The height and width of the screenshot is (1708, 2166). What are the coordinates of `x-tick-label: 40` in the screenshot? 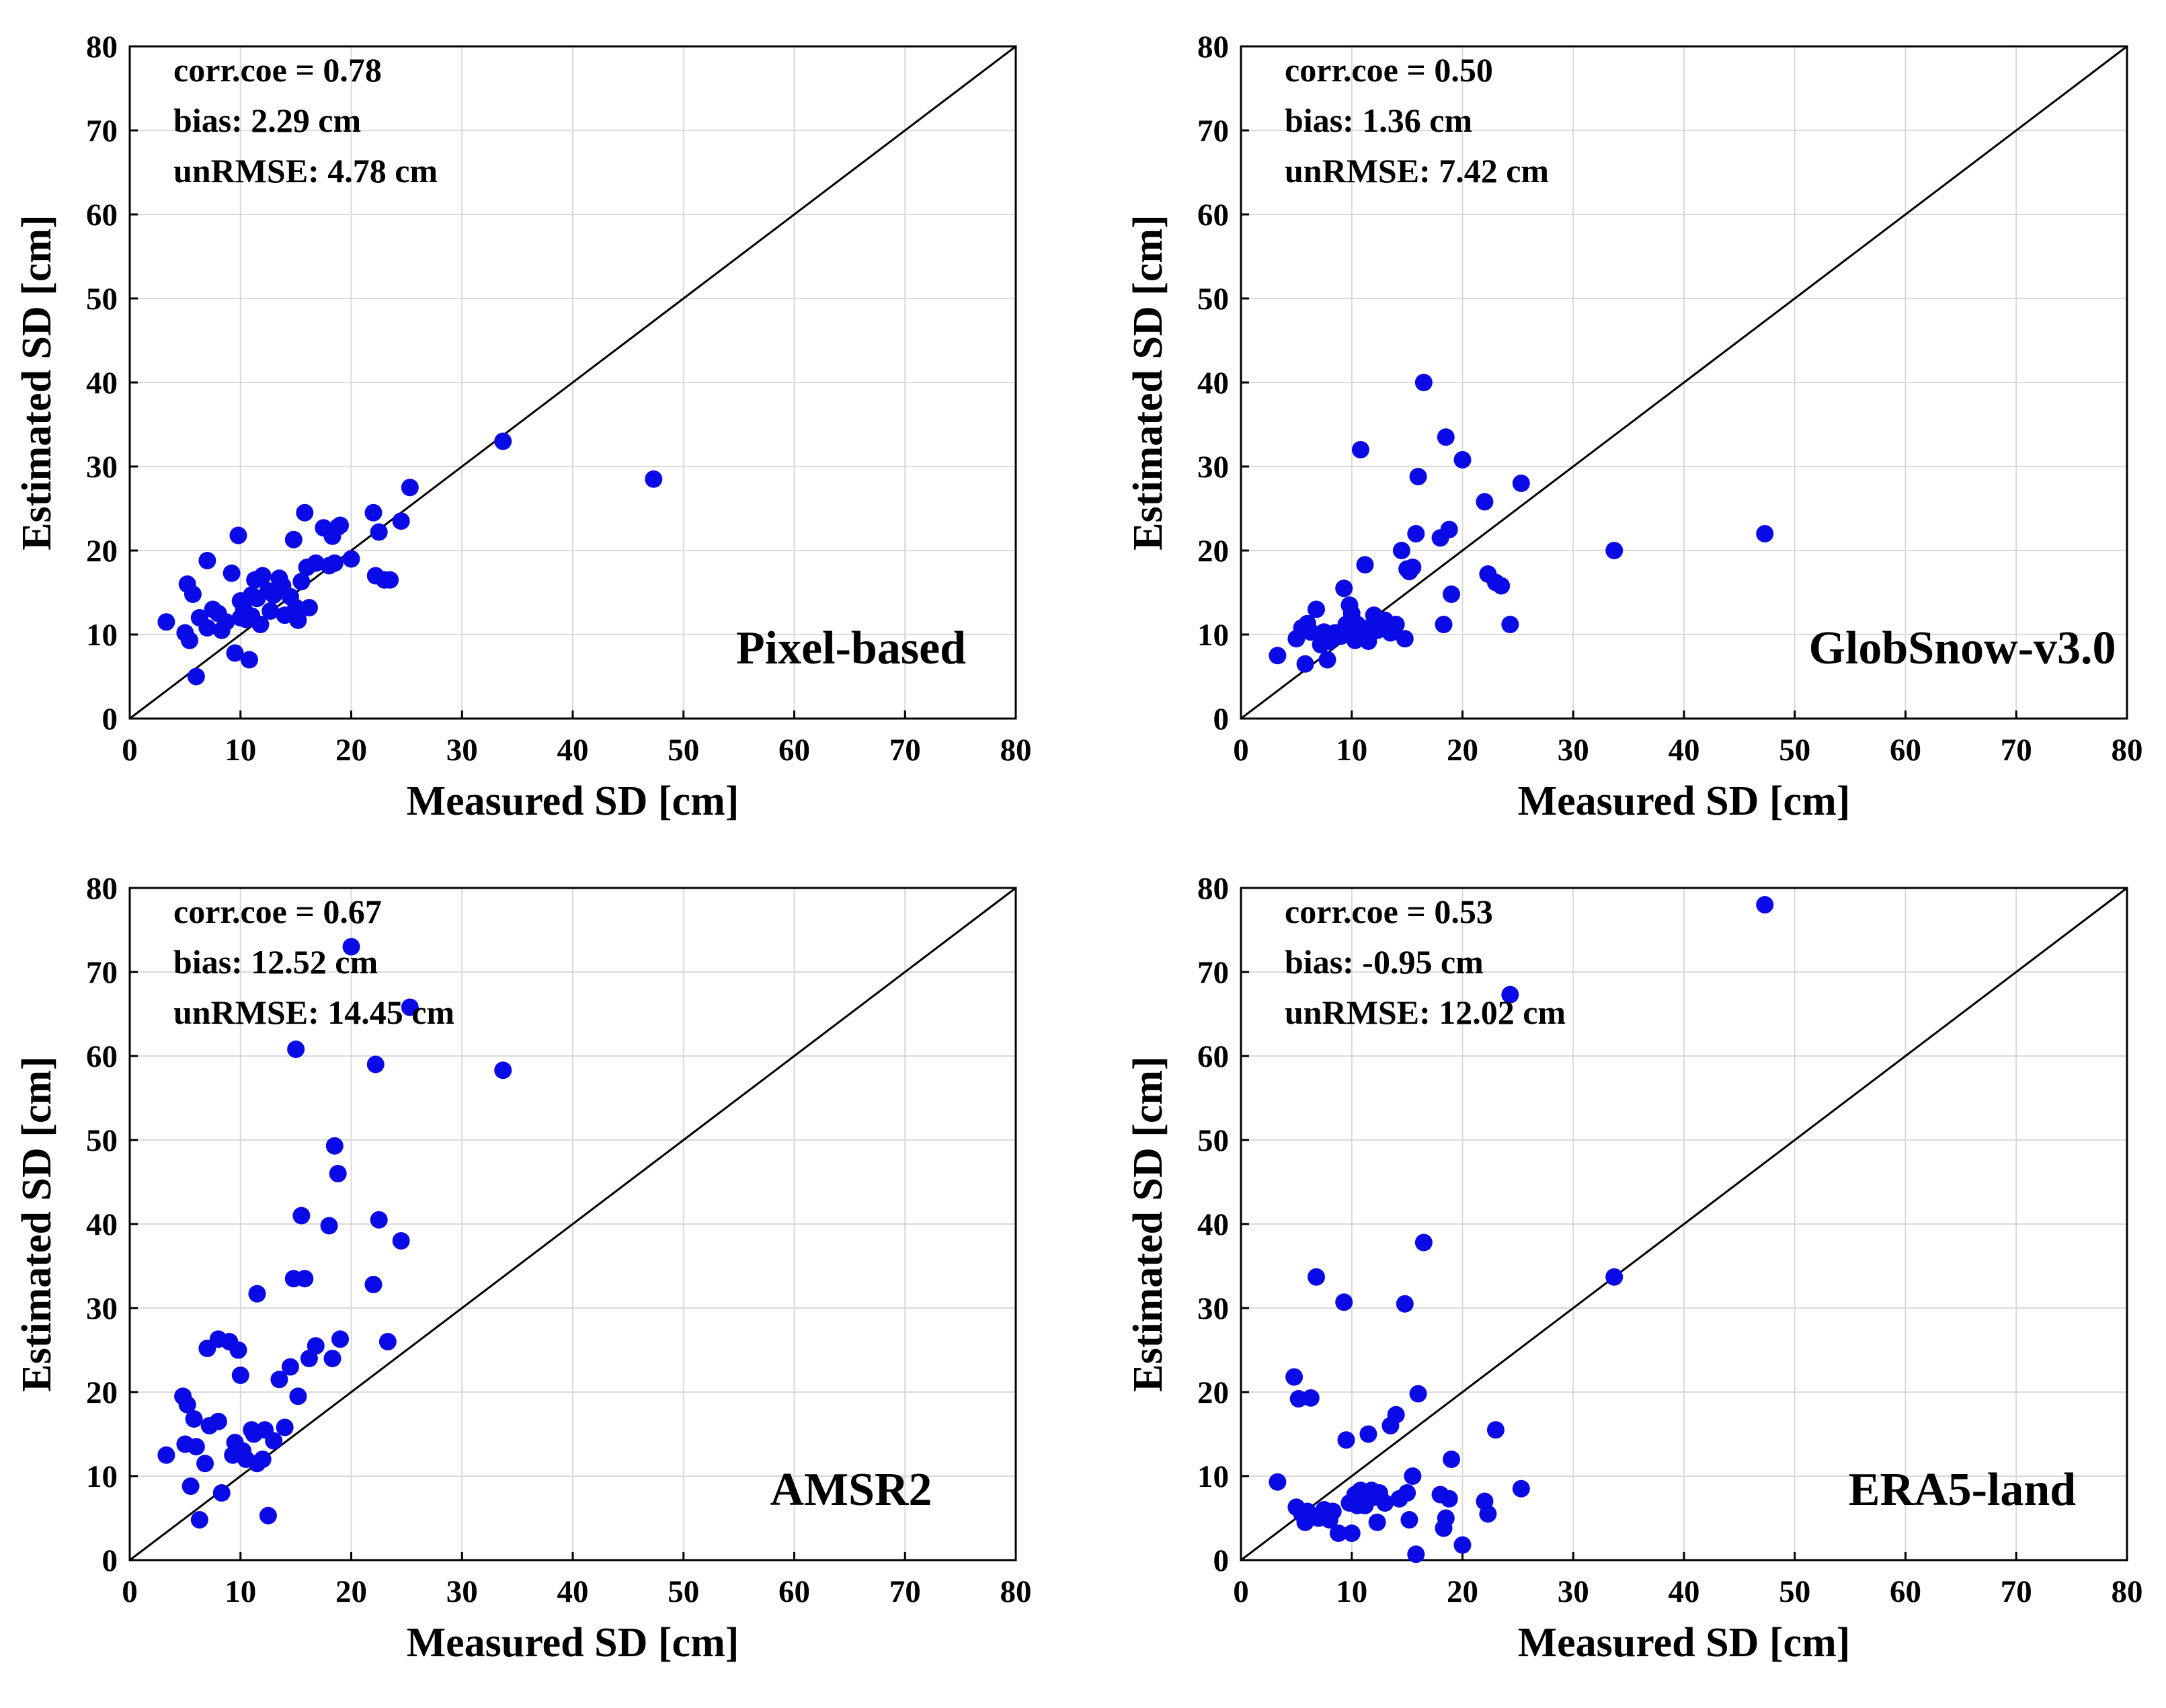 It's located at (1685, 1591).